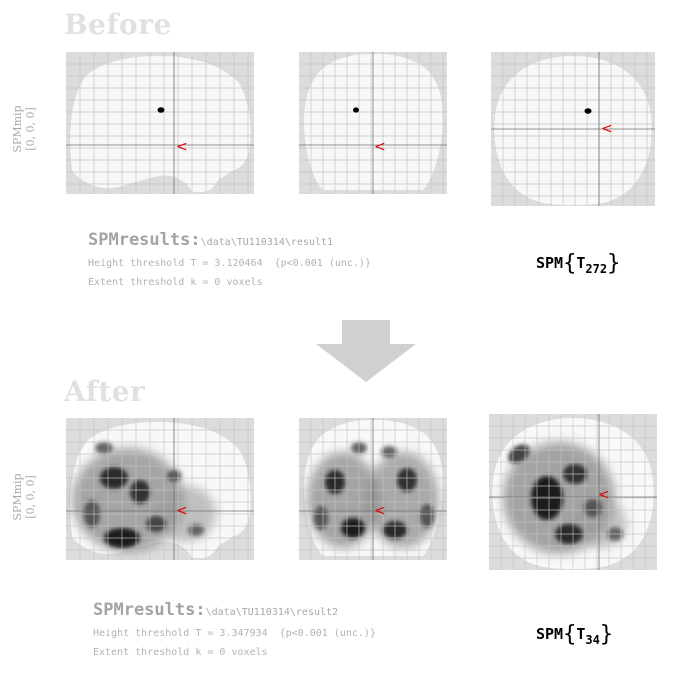 The height and width of the screenshot is (700, 700). I want to click on mip-sagittal-before, so click(160, 123).